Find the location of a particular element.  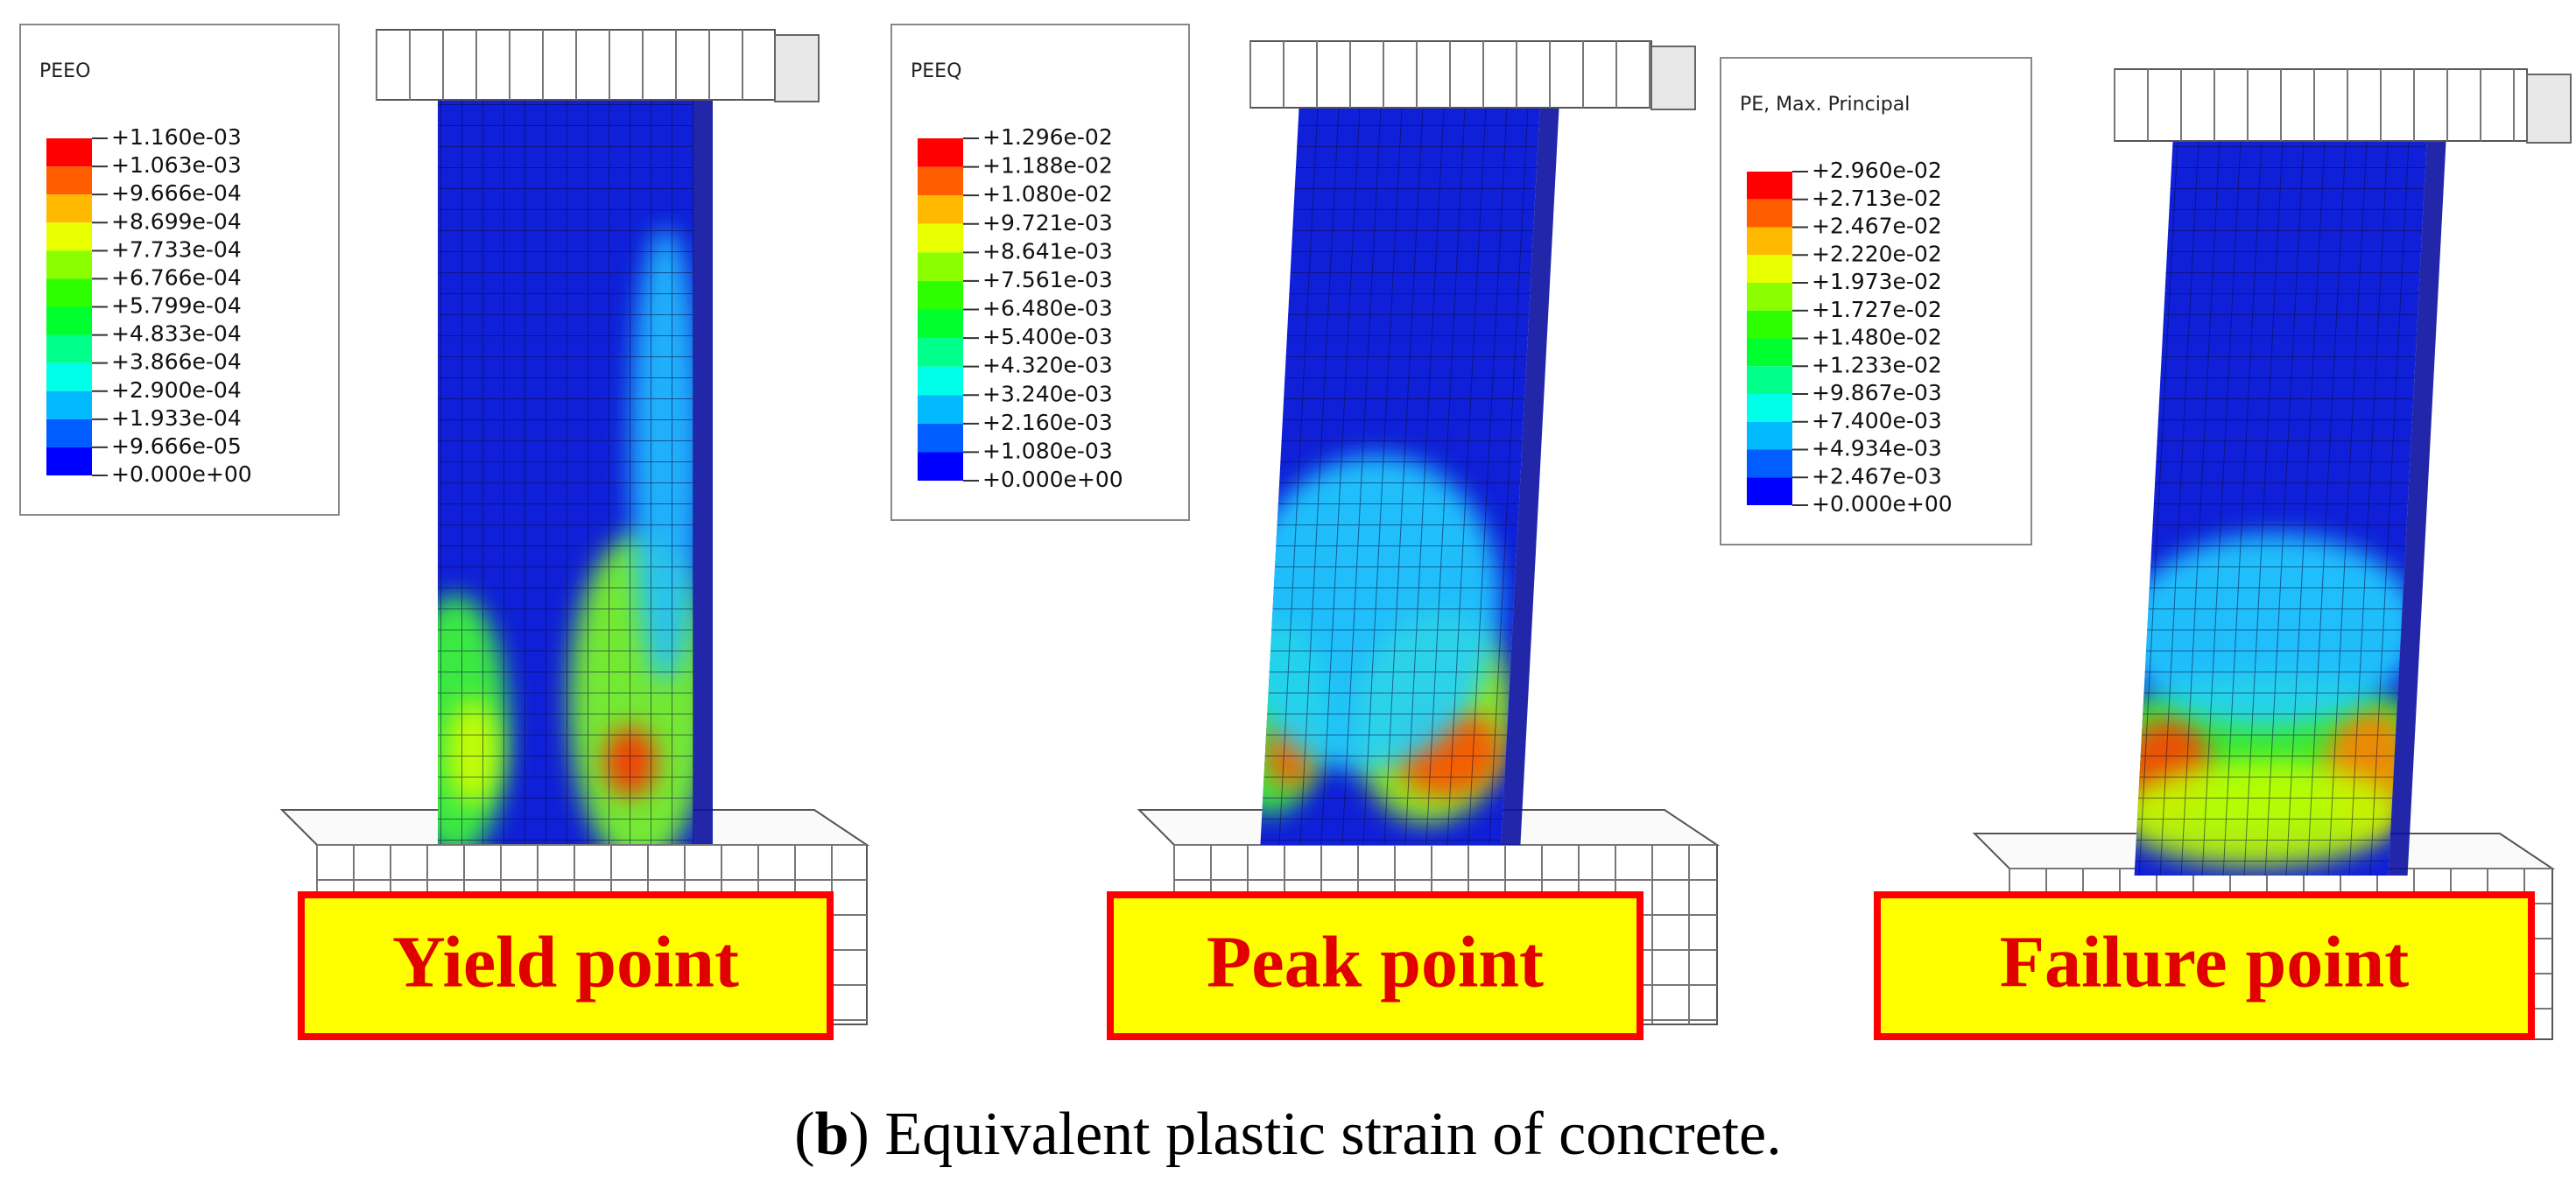

legend-value: +1.480e-02 is located at coordinates (1877, 337).